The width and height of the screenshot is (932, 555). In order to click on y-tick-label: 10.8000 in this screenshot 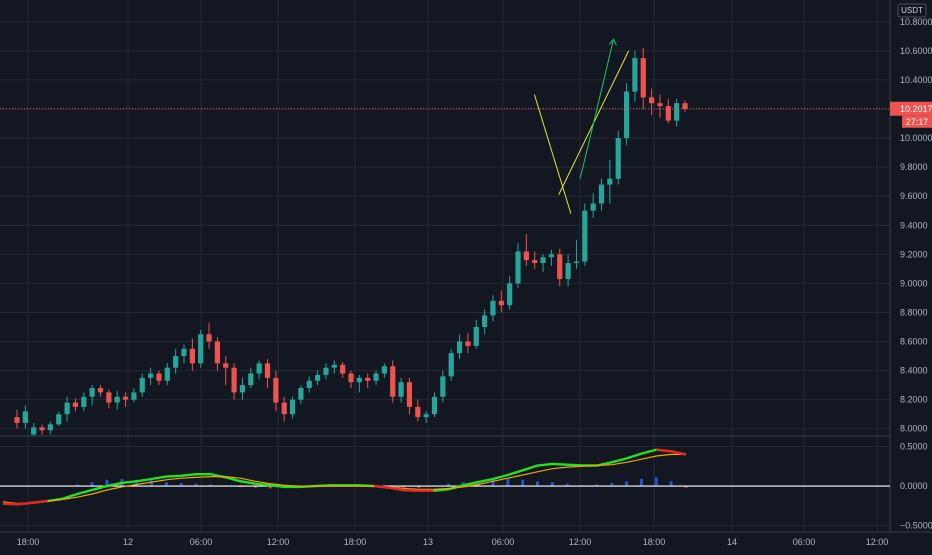, I will do `click(916, 22)`.